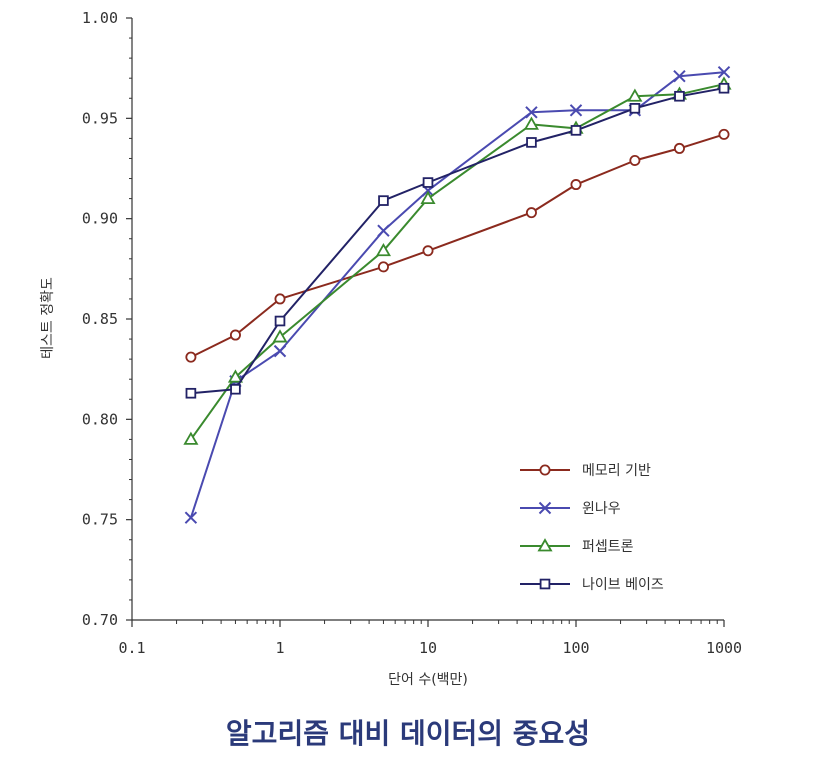 Image resolution: width=816 pixels, height=772 pixels. Describe the element at coordinates (100, 620) in the screenshot. I see `y-tick-label: 0.70` at that location.